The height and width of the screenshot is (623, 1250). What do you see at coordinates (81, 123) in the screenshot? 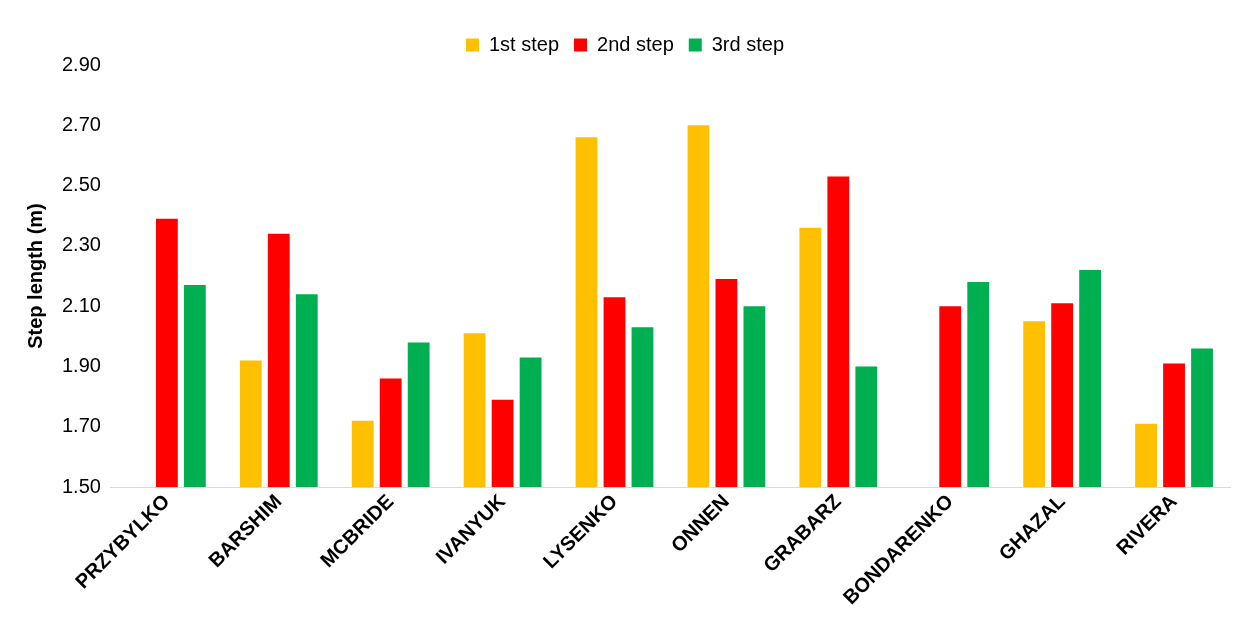
I see `y-tick-label: 2.70` at bounding box center [81, 123].